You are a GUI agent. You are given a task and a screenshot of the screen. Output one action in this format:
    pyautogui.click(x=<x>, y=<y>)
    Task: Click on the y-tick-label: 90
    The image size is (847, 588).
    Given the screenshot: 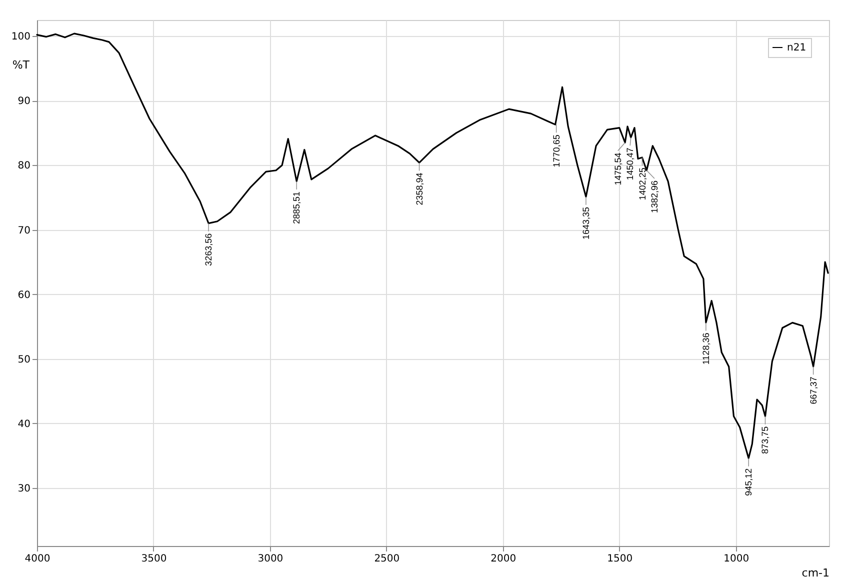 What is the action you would take?
    pyautogui.click(x=24, y=102)
    